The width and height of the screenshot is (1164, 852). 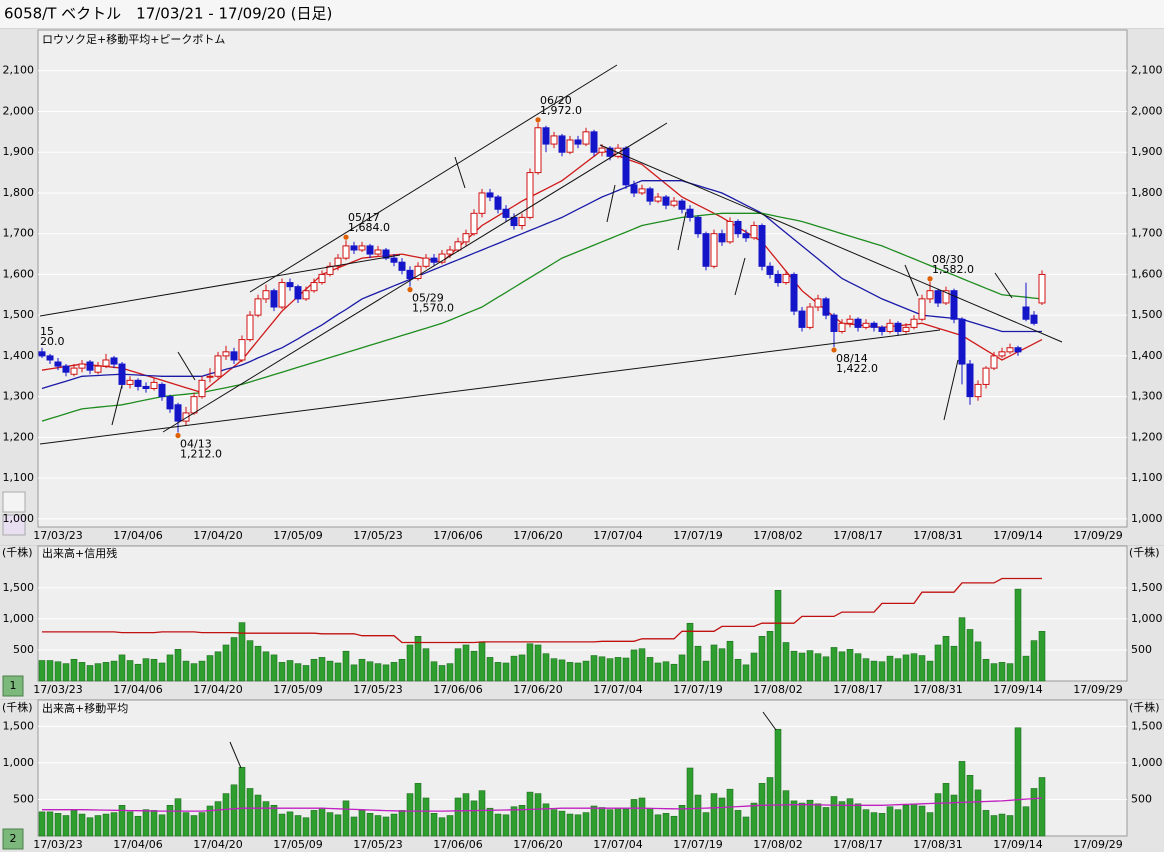 I want to click on y-tick-label: 1,900, so click(x=1147, y=151).